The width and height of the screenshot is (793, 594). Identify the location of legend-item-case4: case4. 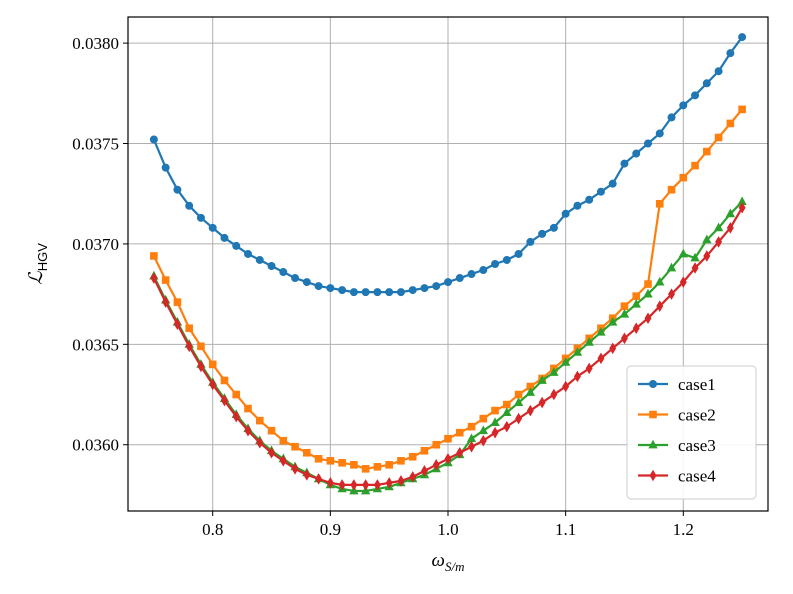
(677, 476).